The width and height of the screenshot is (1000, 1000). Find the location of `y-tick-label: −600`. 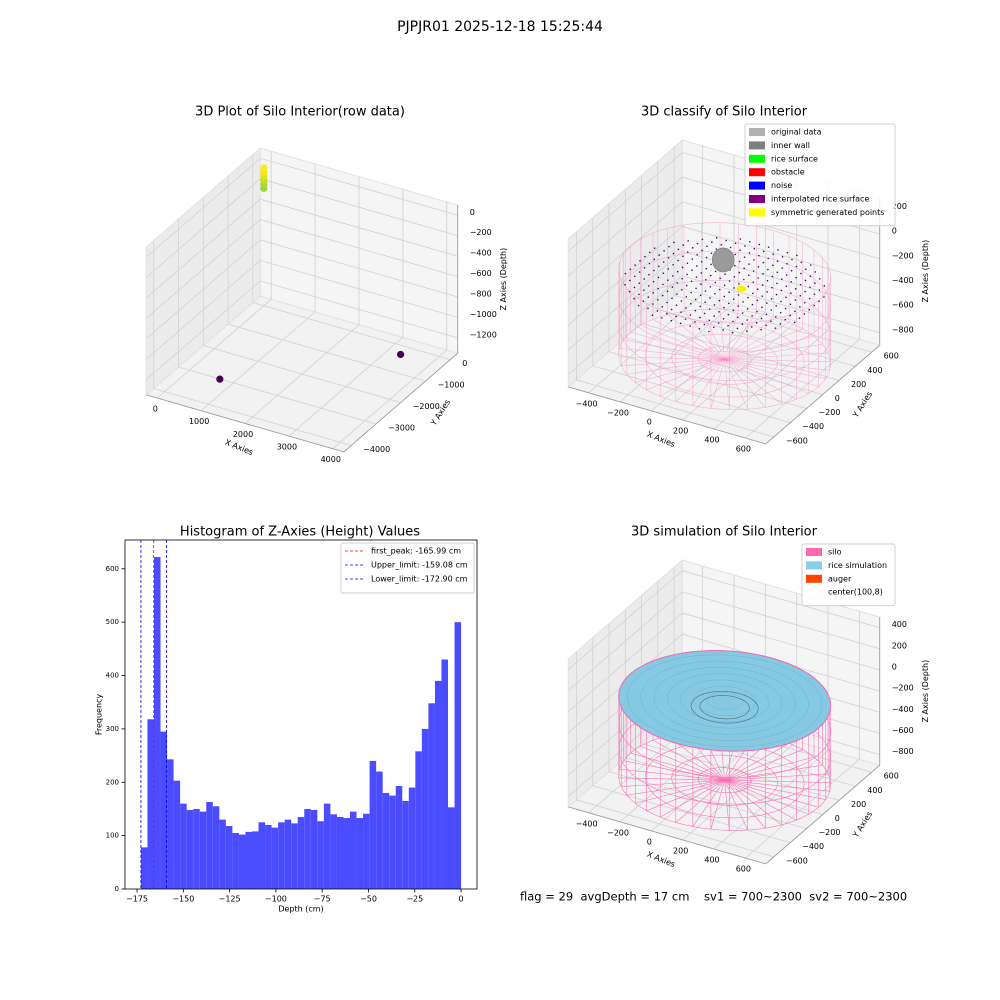

y-tick-label: −600 is located at coordinates (797, 860).